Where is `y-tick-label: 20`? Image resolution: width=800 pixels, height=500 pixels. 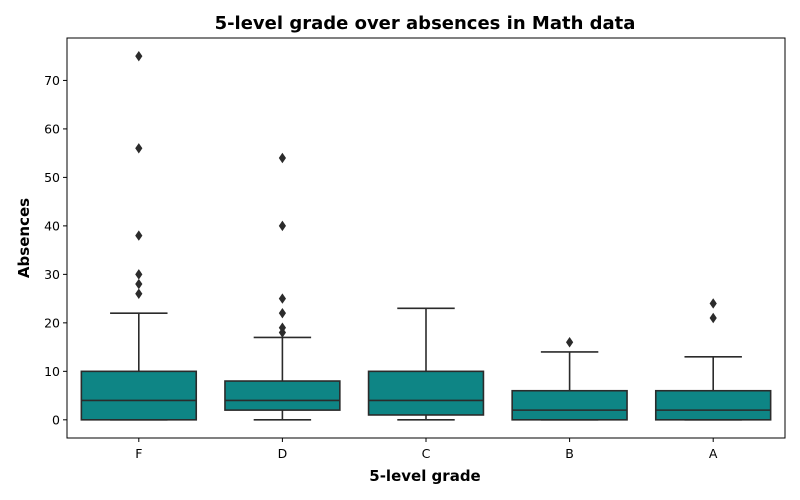
y-tick-label: 20 is located at coordinates (52, 322).